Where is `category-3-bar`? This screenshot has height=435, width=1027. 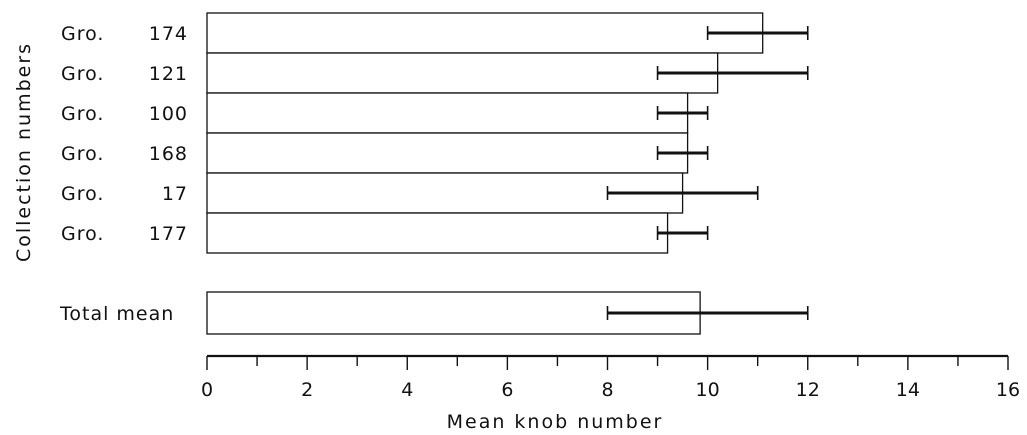 category-3-bar is located at coordinates (447, 153).